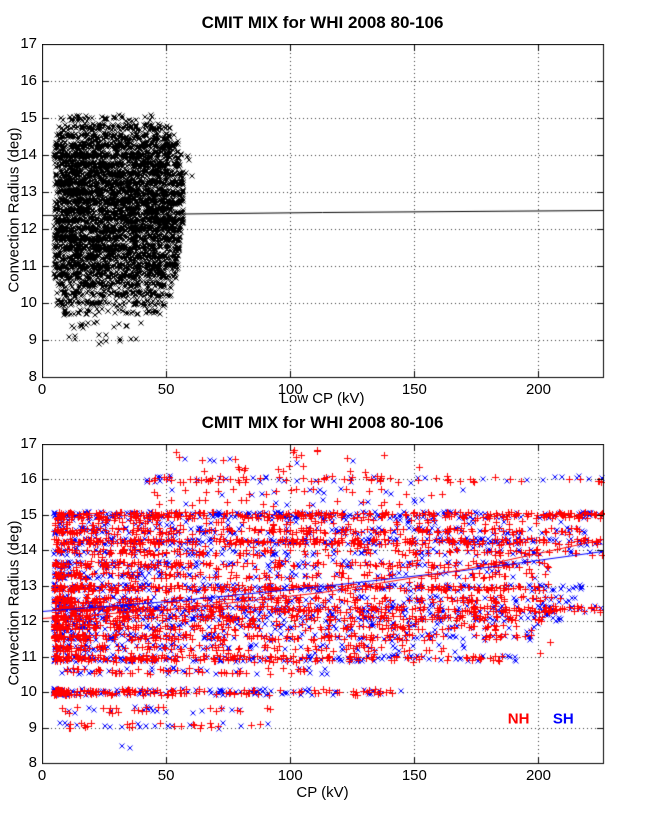 This screenshot has width=647, height=822. I want to click on bottom-chart-title: CMIT MIX for WHI 2008 80-106, so click(322, 422).